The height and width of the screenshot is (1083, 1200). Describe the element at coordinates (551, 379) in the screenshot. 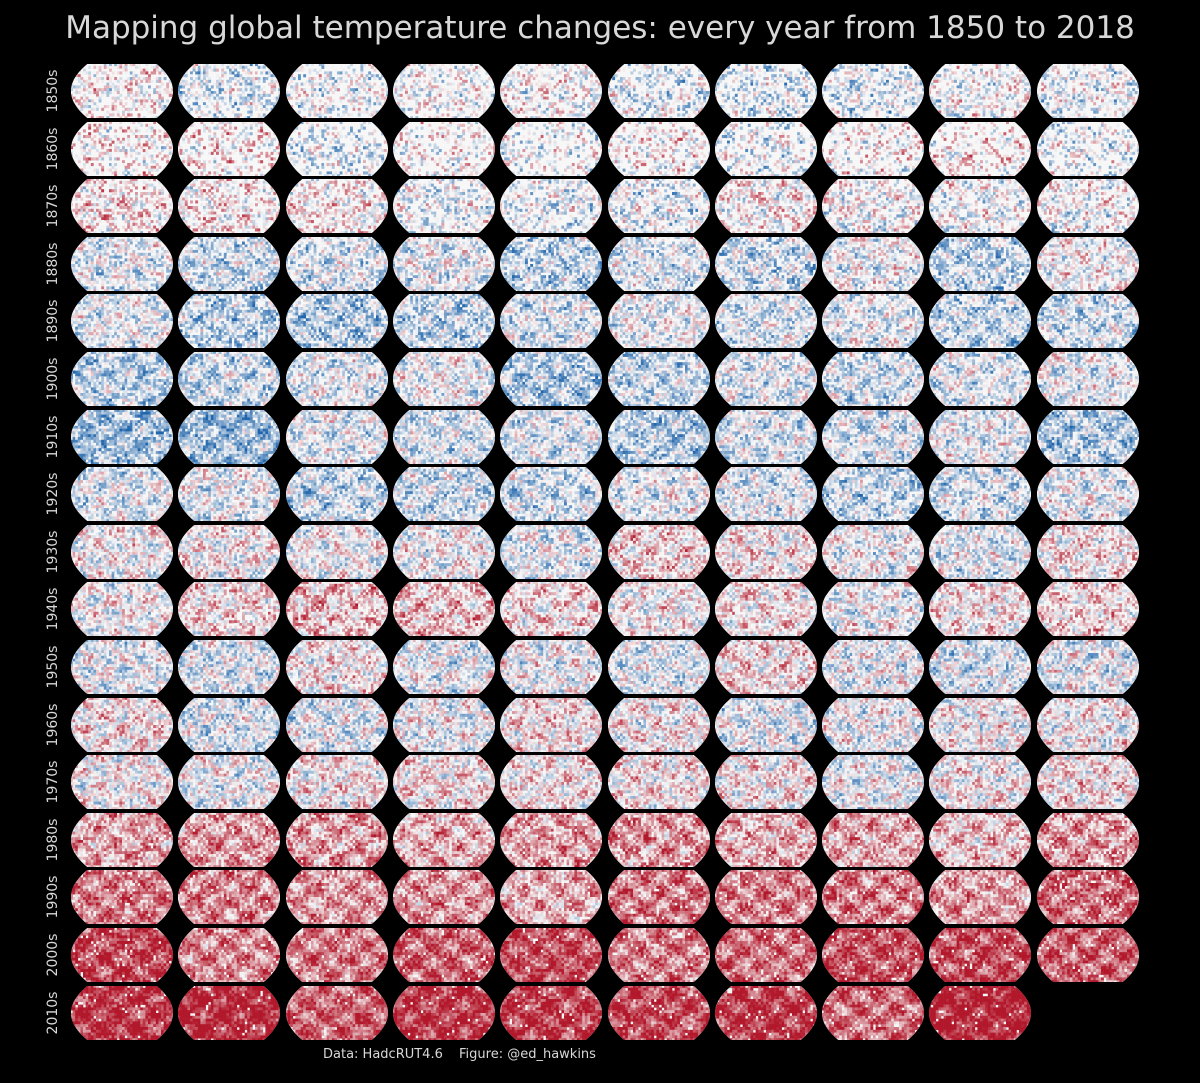

I see `map-1904` at that location.